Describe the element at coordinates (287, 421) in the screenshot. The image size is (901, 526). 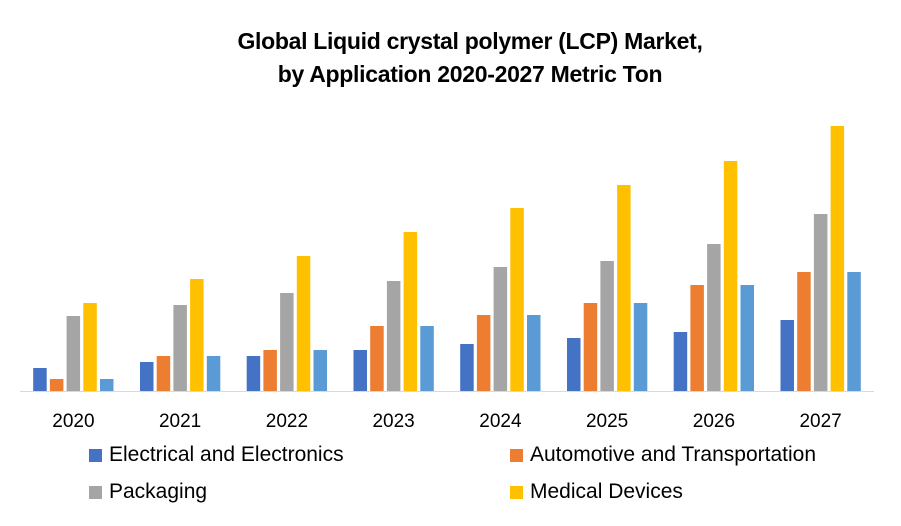
I see `x-tick-label-2022: 2022` at that location.